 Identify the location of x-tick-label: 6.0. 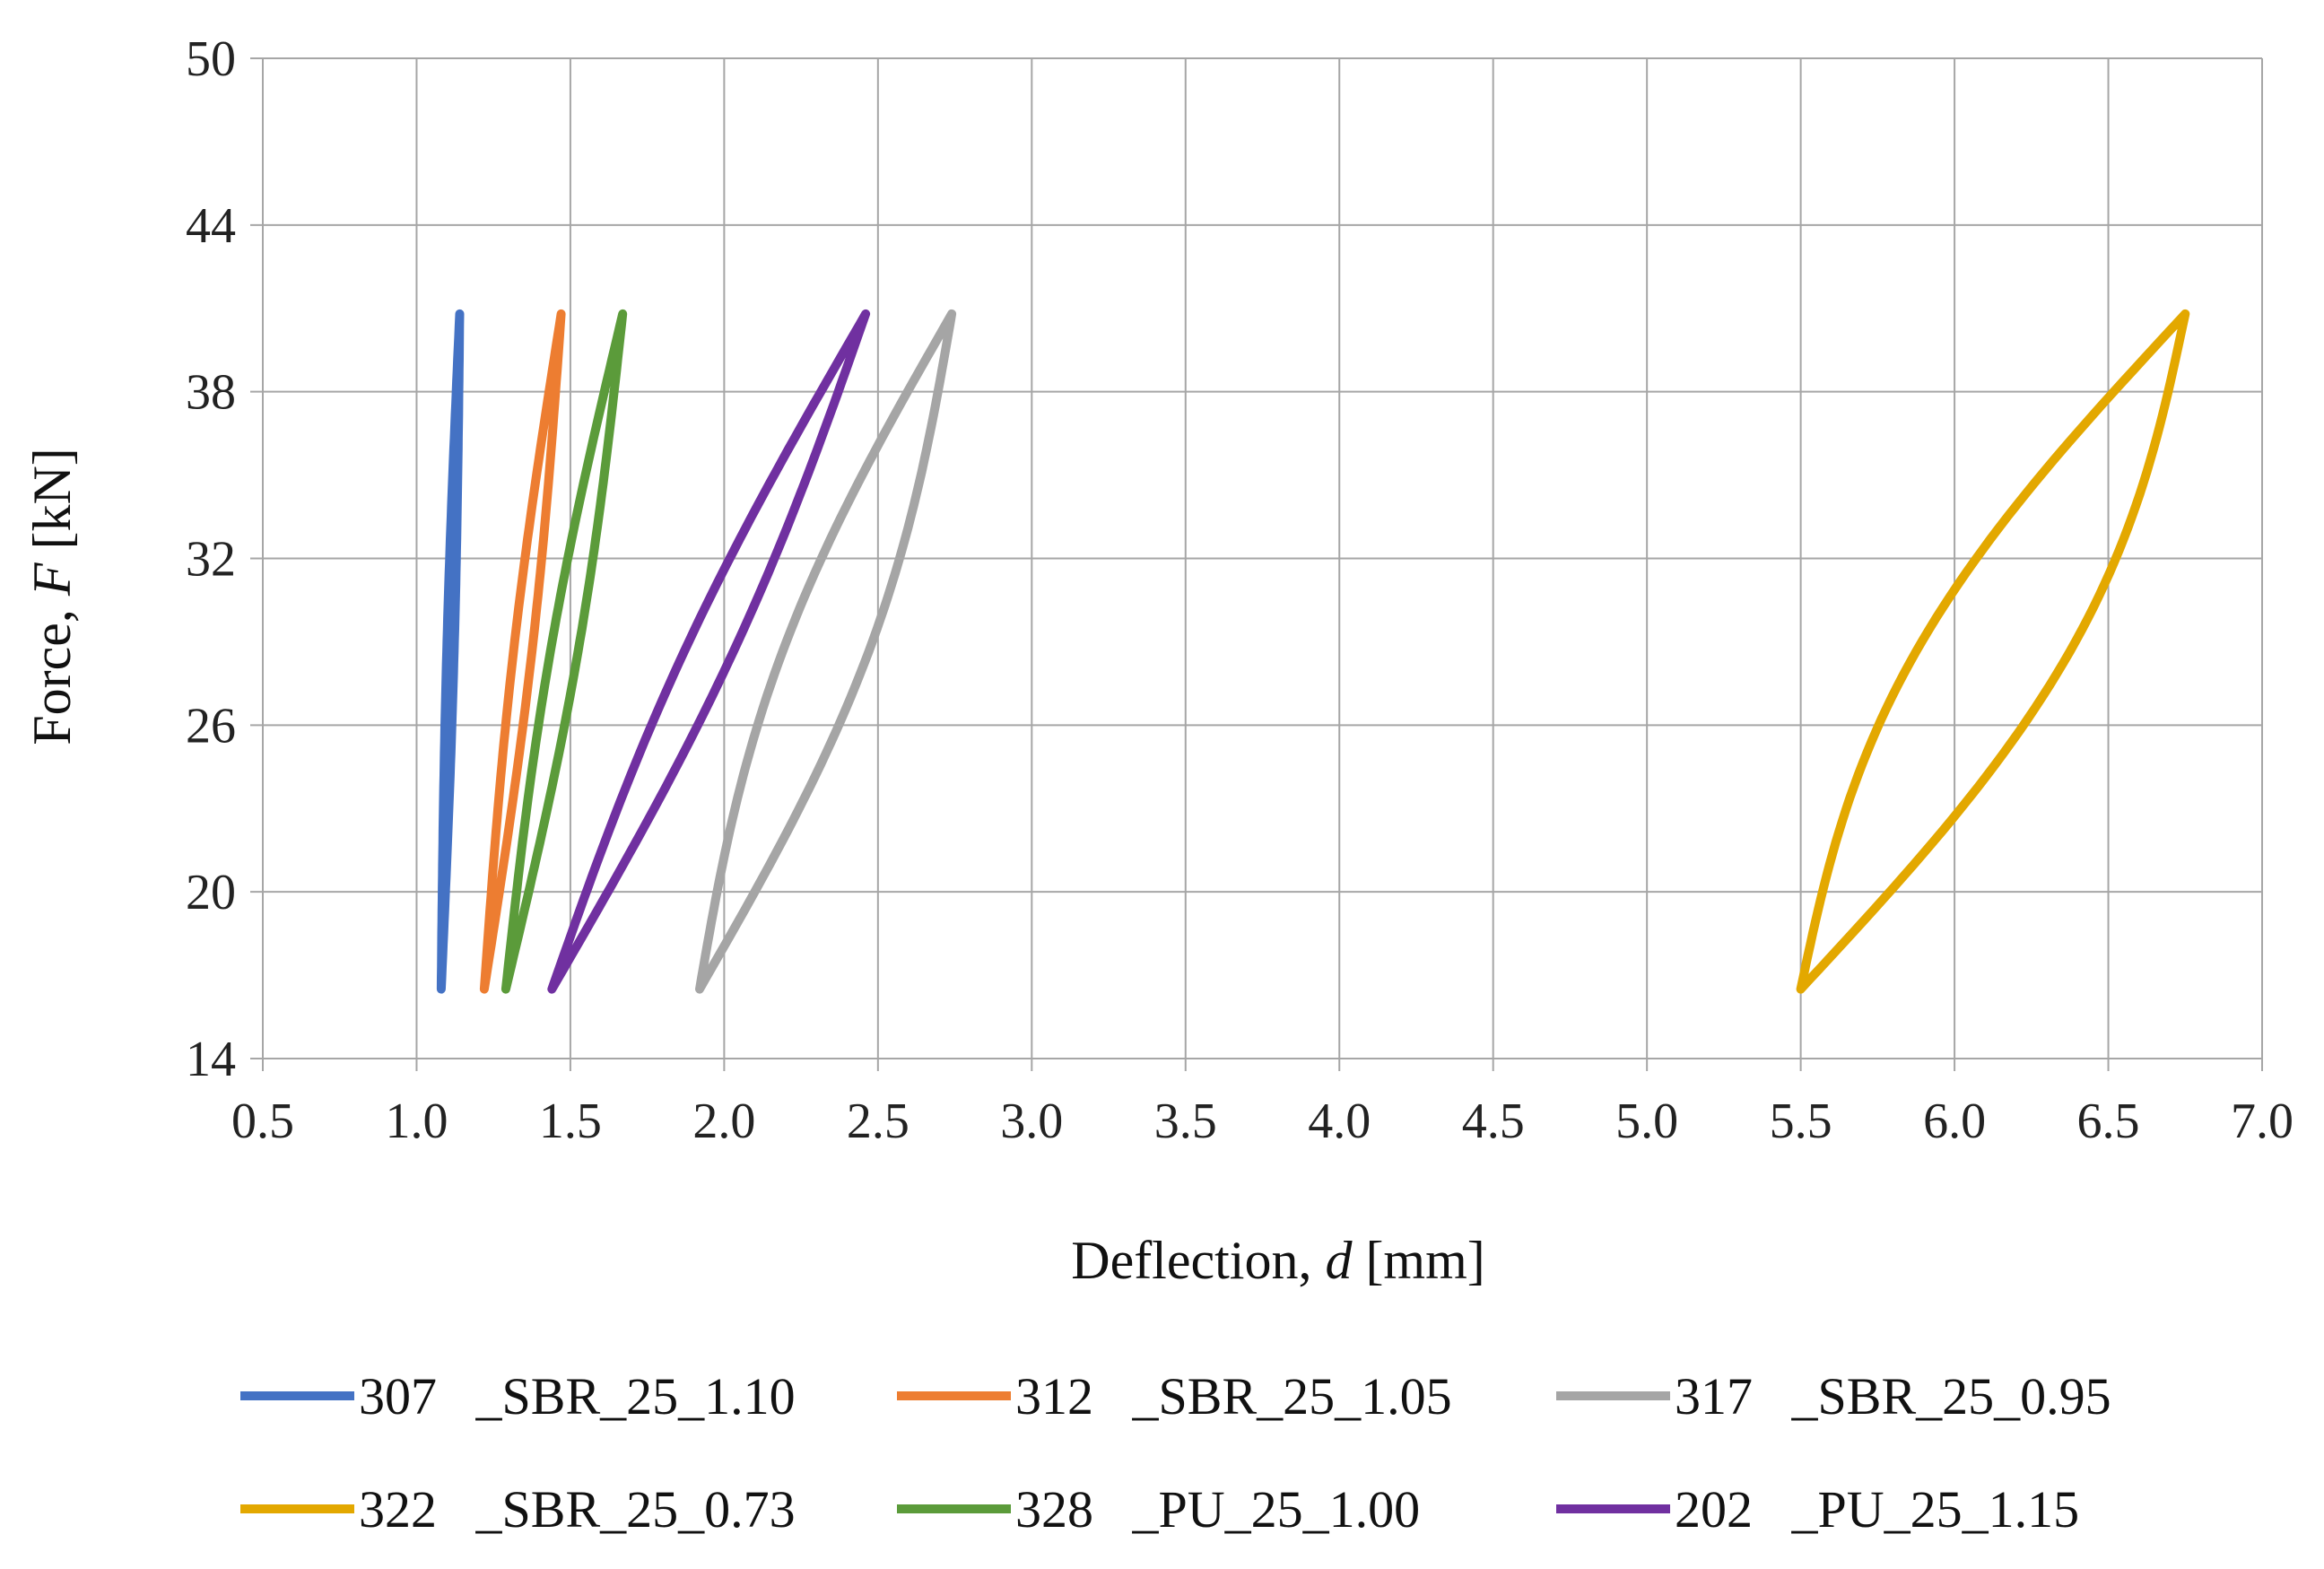
(1955, 1121).